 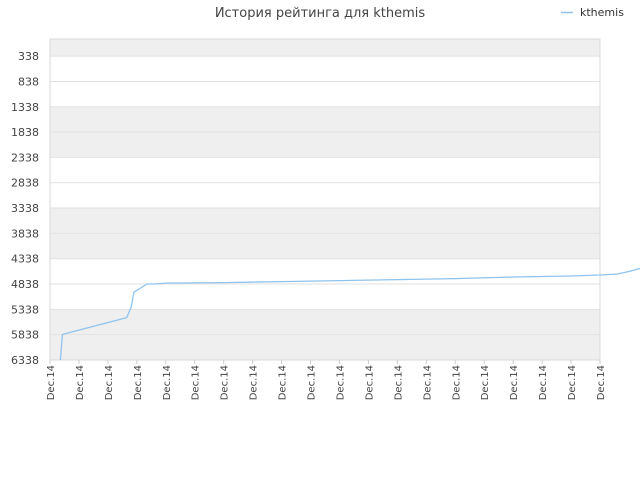 I want to click on y-tick-label: 338, so click(x=28, y=56).